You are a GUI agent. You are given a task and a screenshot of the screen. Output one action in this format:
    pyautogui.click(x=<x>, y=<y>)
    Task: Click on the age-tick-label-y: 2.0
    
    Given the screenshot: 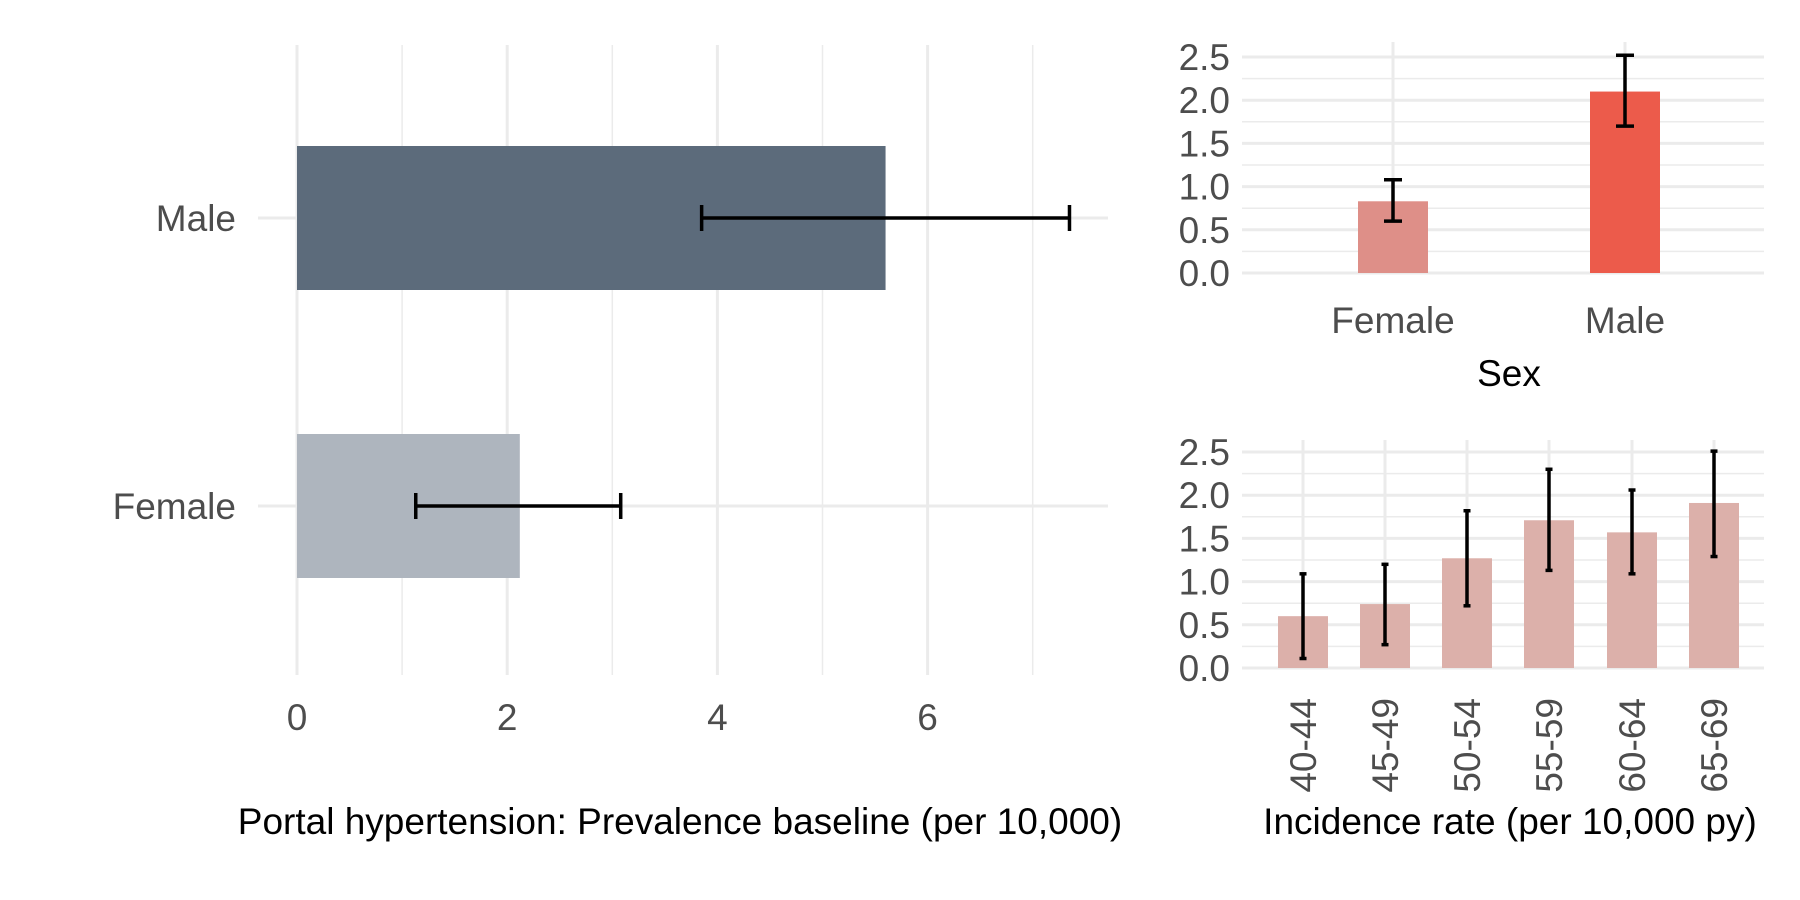 What is the action you would take?
    pyautogui.click(x=1204, y=495)
    